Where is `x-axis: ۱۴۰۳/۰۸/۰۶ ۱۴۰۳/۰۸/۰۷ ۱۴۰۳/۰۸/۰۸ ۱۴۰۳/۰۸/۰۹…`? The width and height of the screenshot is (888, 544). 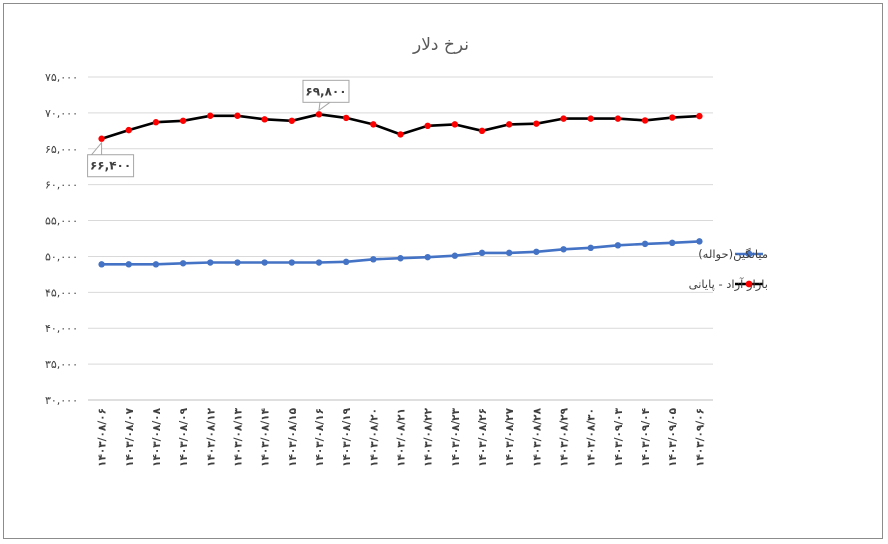 x-axis: ۱۴۰۳/۰۸/۰۶ ۱۴۰۳/۰۸/۰۷ ۱۴۰۳/۰۸/۰۸ ۱۴۰۳/۰۸/۰۹… is located at coordinates (400, 433).